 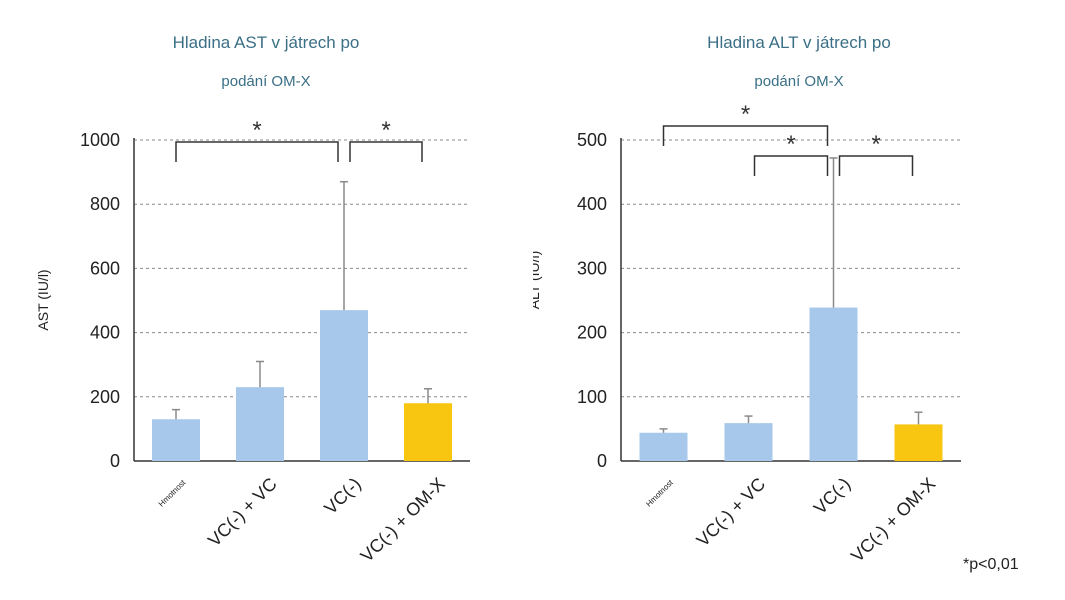 I want to click on alt-chart-subtitle: podání OM-X, so click(x=799, y=81).